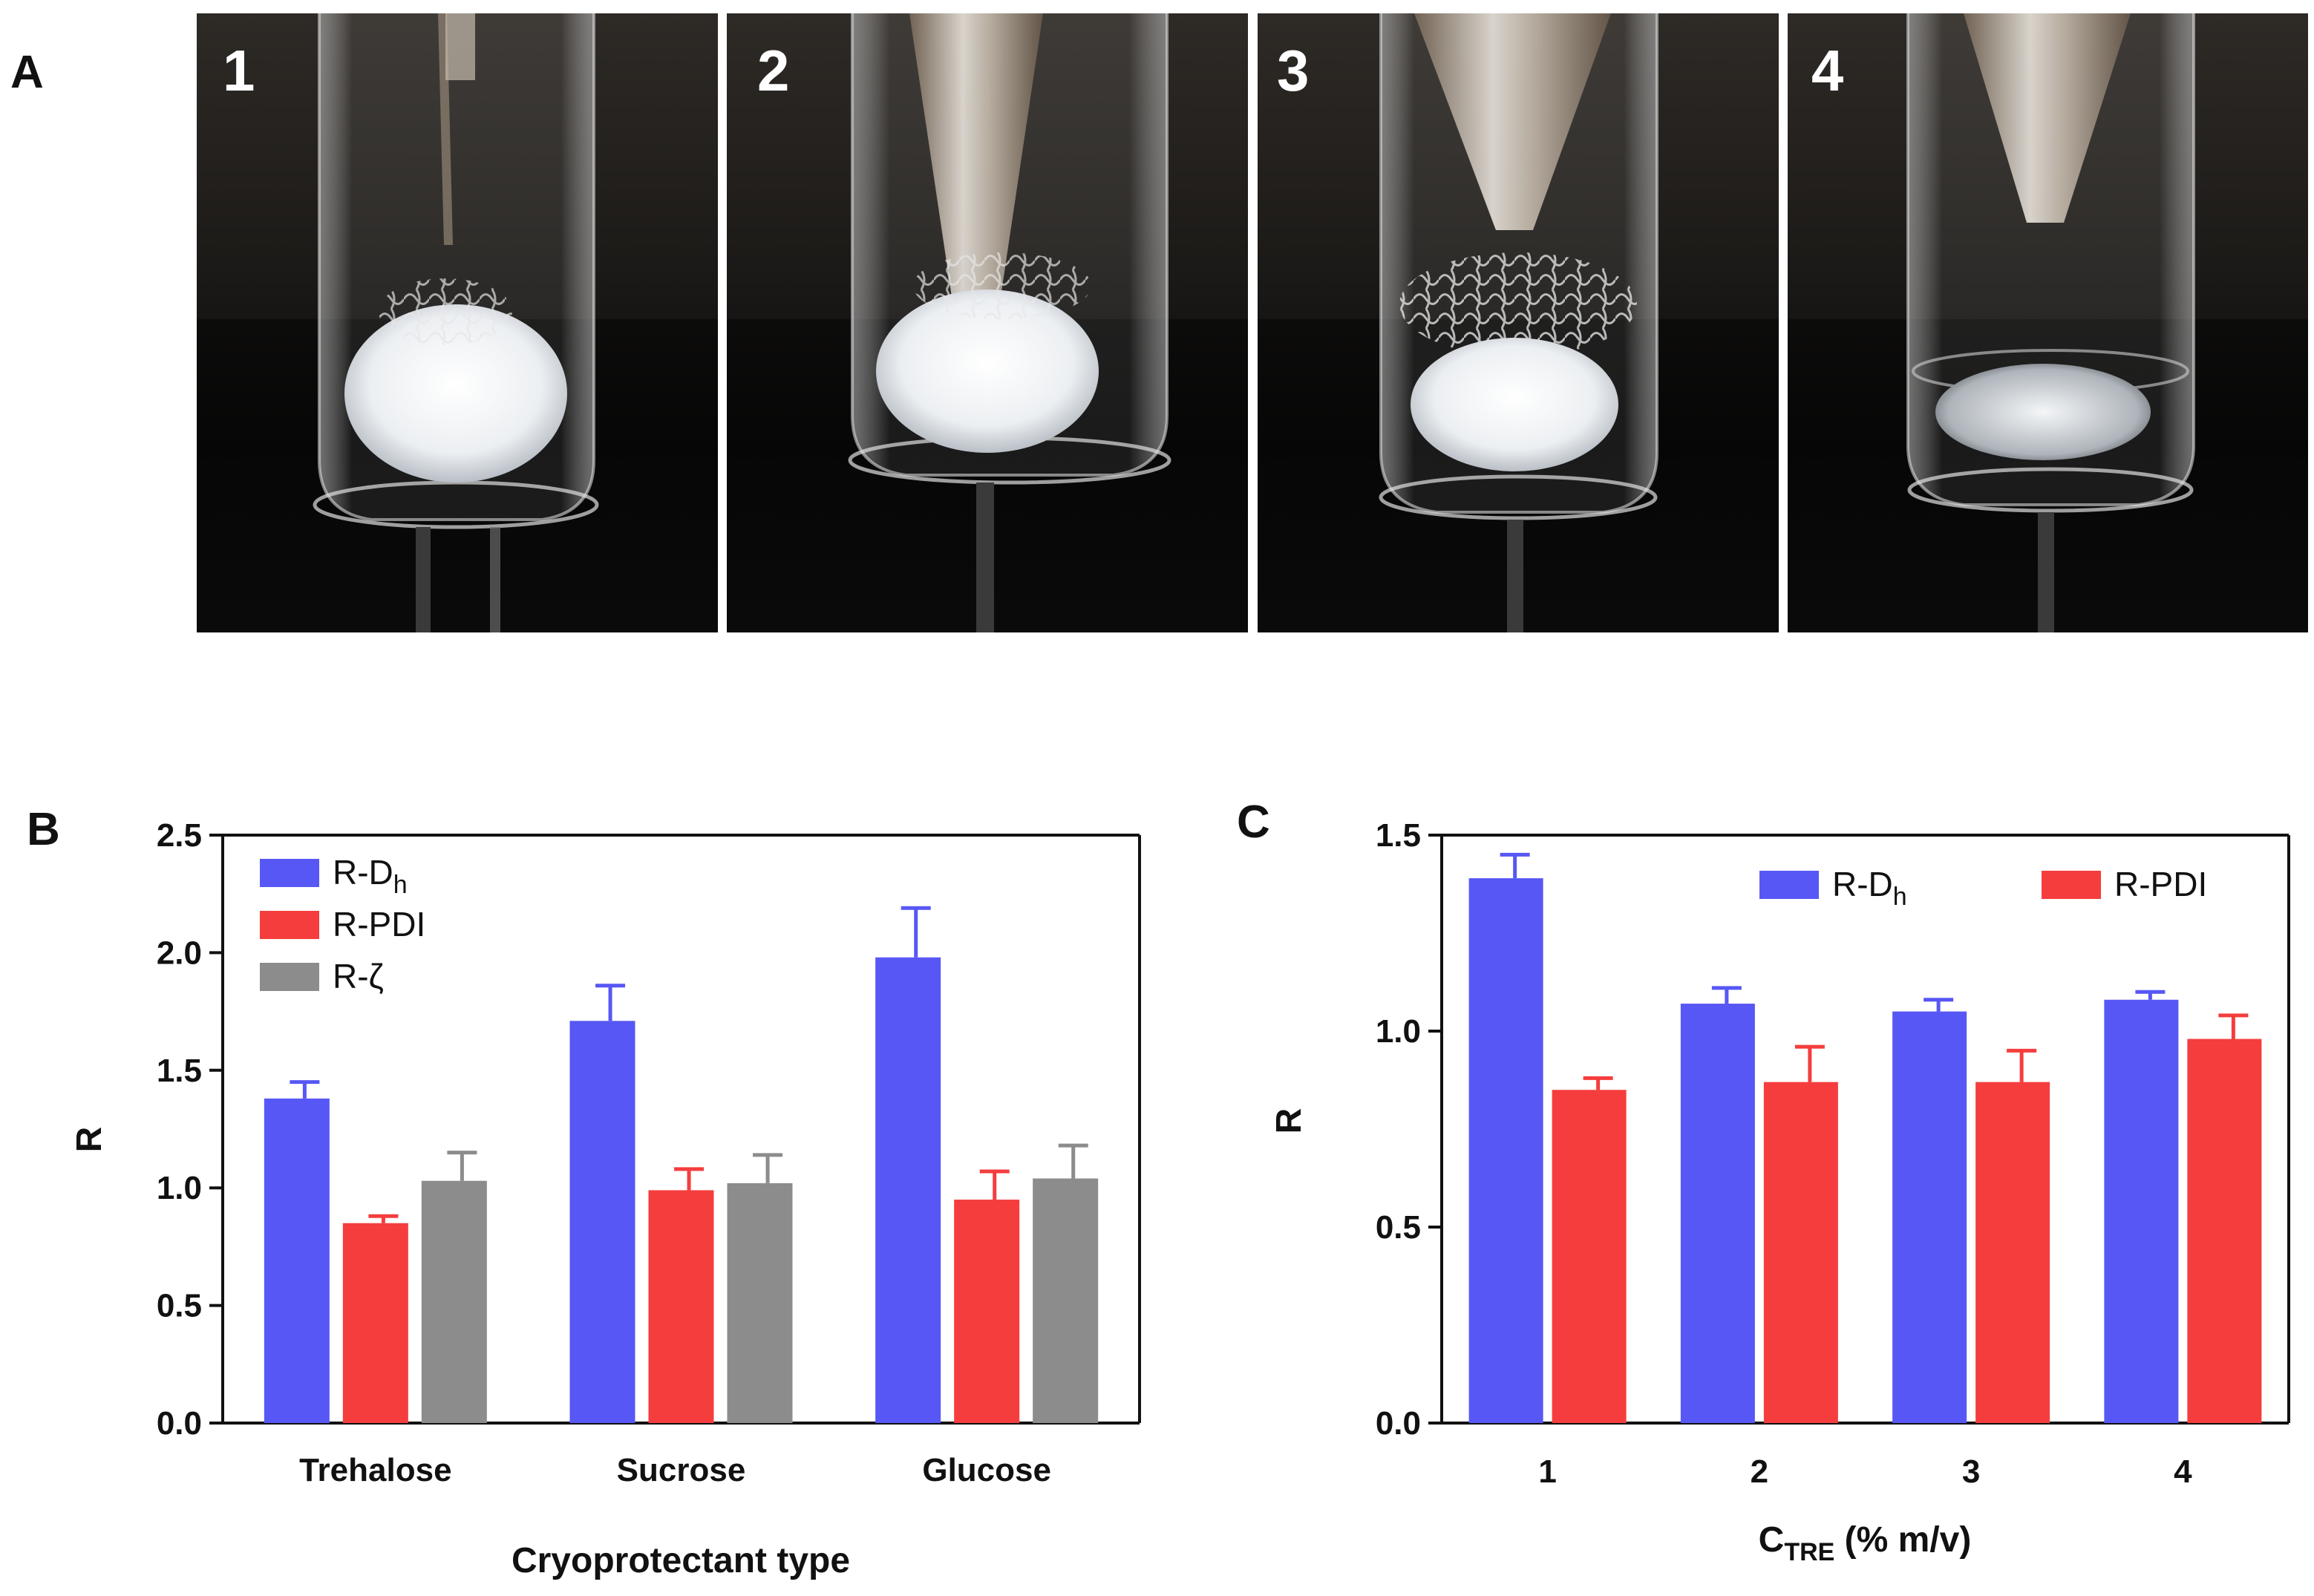 The width and height of the screenshot is (2314, 1596). I want to click on chart-c-xlabel: CTRE (% m/v), so click(1865, 1543).